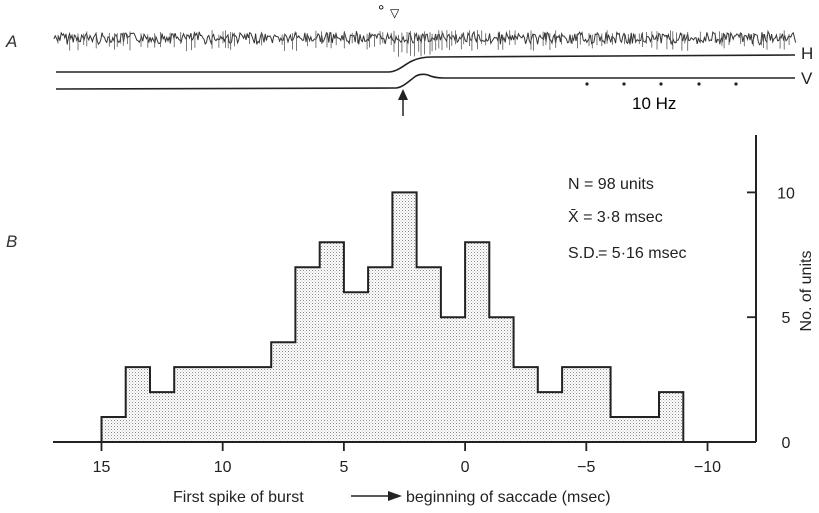 The width and height of the screenshot is (819, 513). Describe the element at coordinates (403, 102) in the screenshot. I see `saccade-onset-arrow-icon` at that location.